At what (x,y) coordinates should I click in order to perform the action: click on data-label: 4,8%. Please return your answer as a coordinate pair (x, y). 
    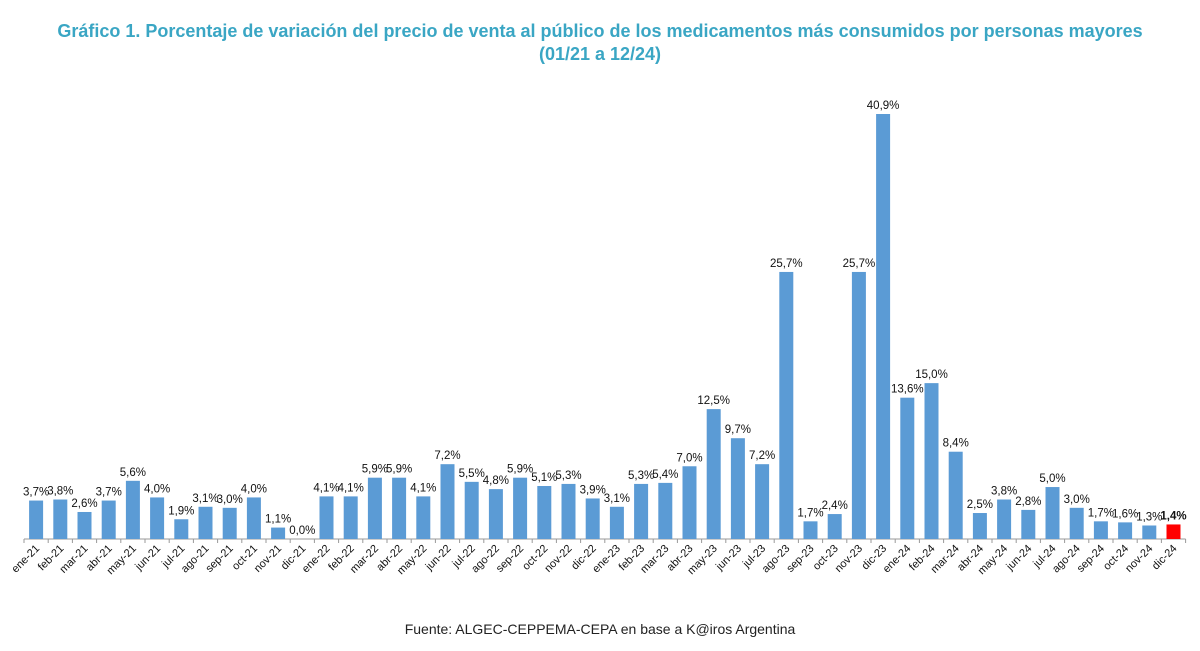
    Looking at the image, I should click on (496, 481).